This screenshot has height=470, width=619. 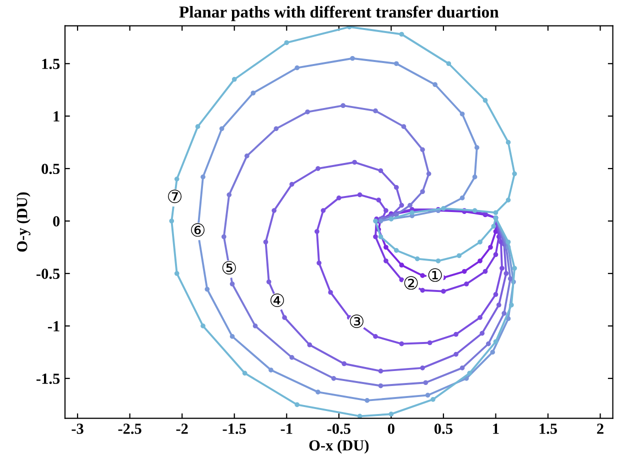 What do you see at coordinates (357, 321) in the screenshot?
I see `annotation: ③` at bounding box center [357, 321].